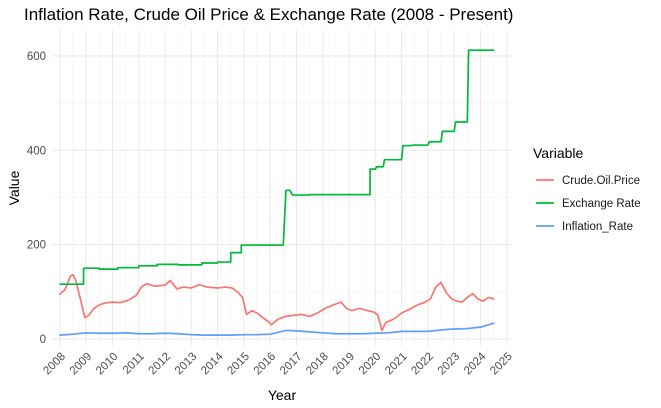 The height and width of the screenshot is (408, 661). Describe the element at coordinates (186, 364) in the screenshot. I see `x-tick-label: 2013` at that location.